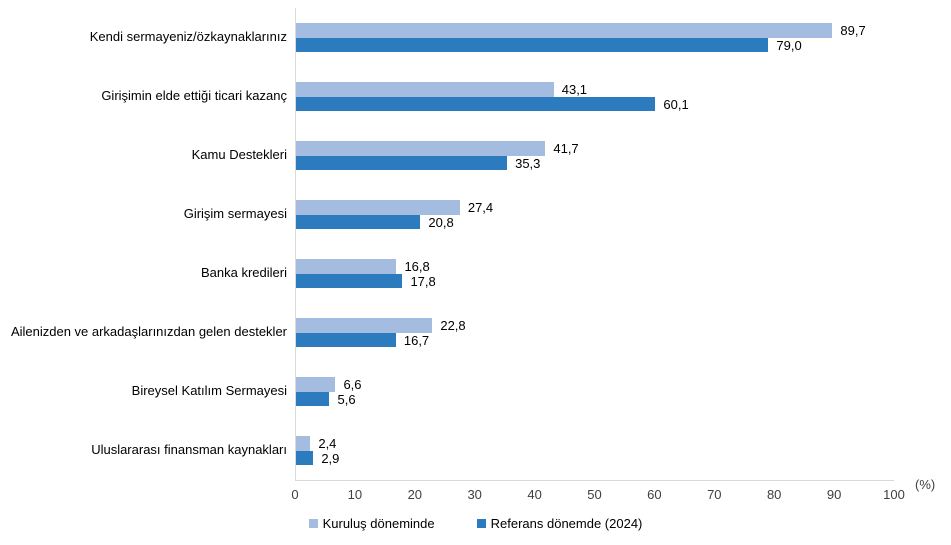 This screenshot has width=951, height=545. What do you see at coordinates (534, 494) in the screenshot?
I see `x-tick-label: 40` at bounding box center [534, 494].